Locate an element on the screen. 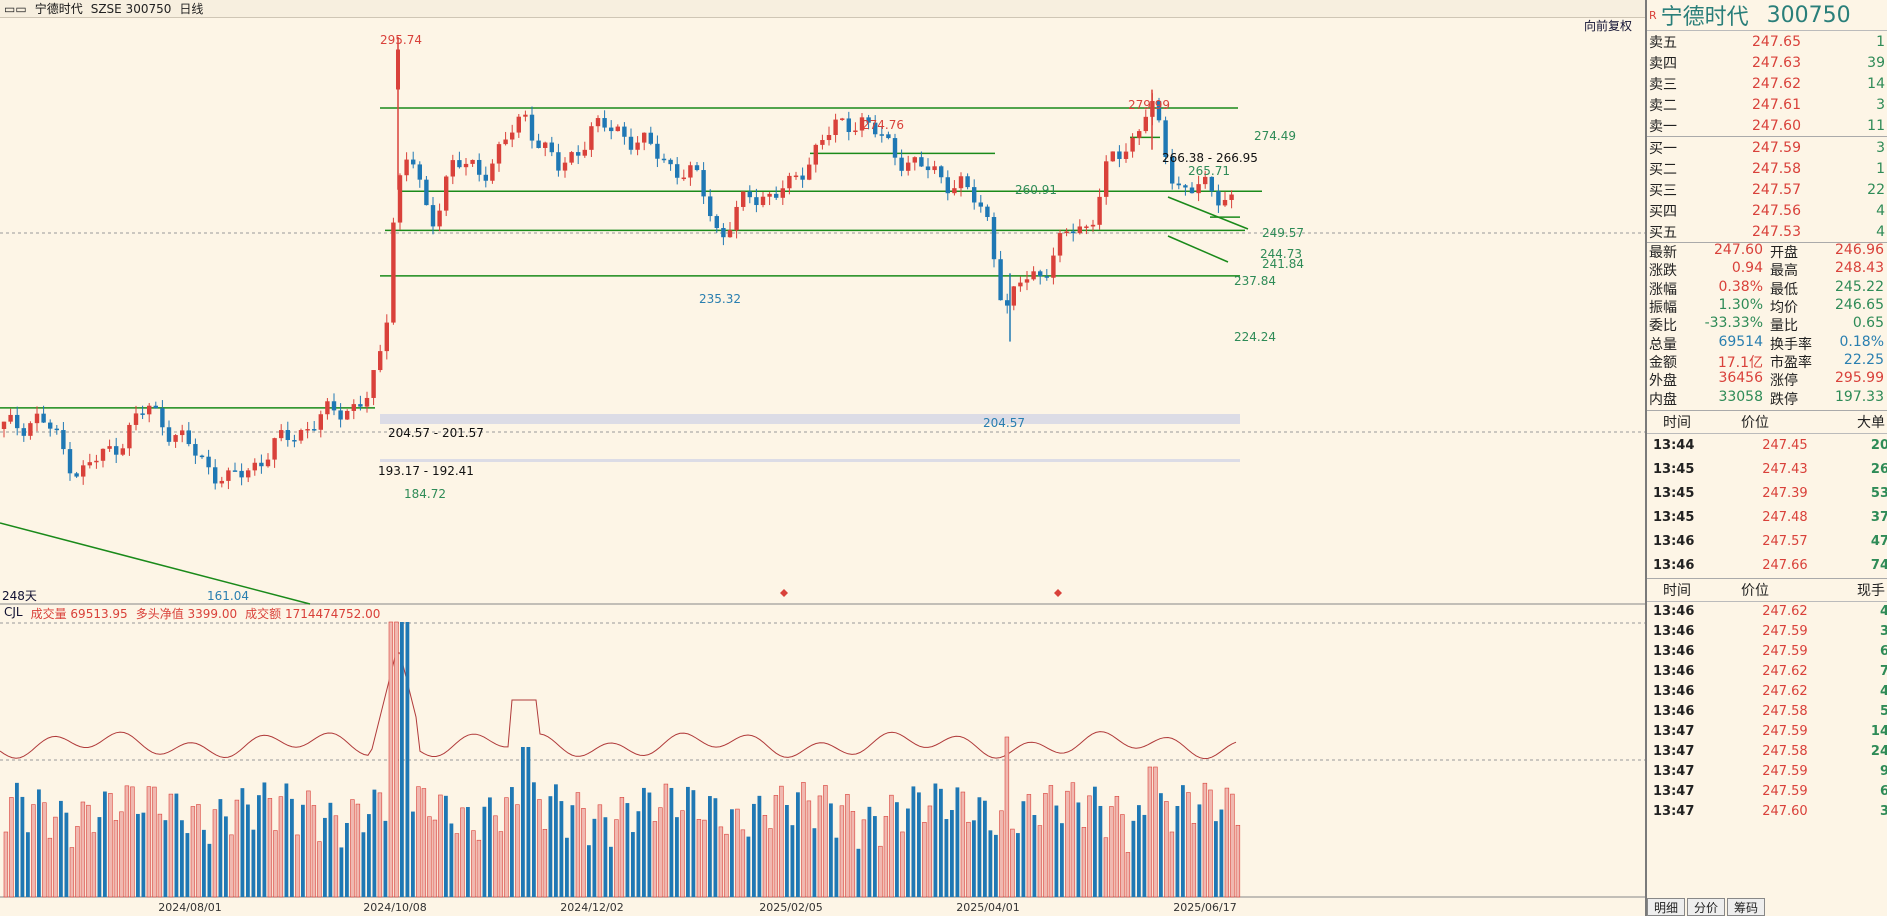 This screenshot has height=916, width=1887. trade-row: 13:46 247.58 5 is located at coordinates (1767, 712).